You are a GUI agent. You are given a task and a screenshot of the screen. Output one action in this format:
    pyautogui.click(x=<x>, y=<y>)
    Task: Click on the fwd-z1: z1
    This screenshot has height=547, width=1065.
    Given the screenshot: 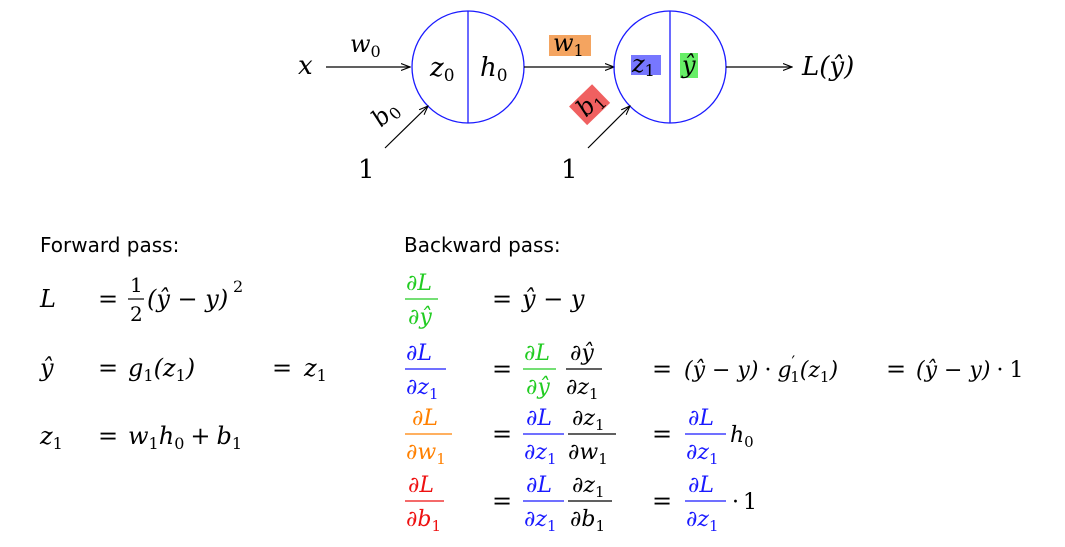 What is the action you would take?
    pyautogui.click(x=51, y=437)
    